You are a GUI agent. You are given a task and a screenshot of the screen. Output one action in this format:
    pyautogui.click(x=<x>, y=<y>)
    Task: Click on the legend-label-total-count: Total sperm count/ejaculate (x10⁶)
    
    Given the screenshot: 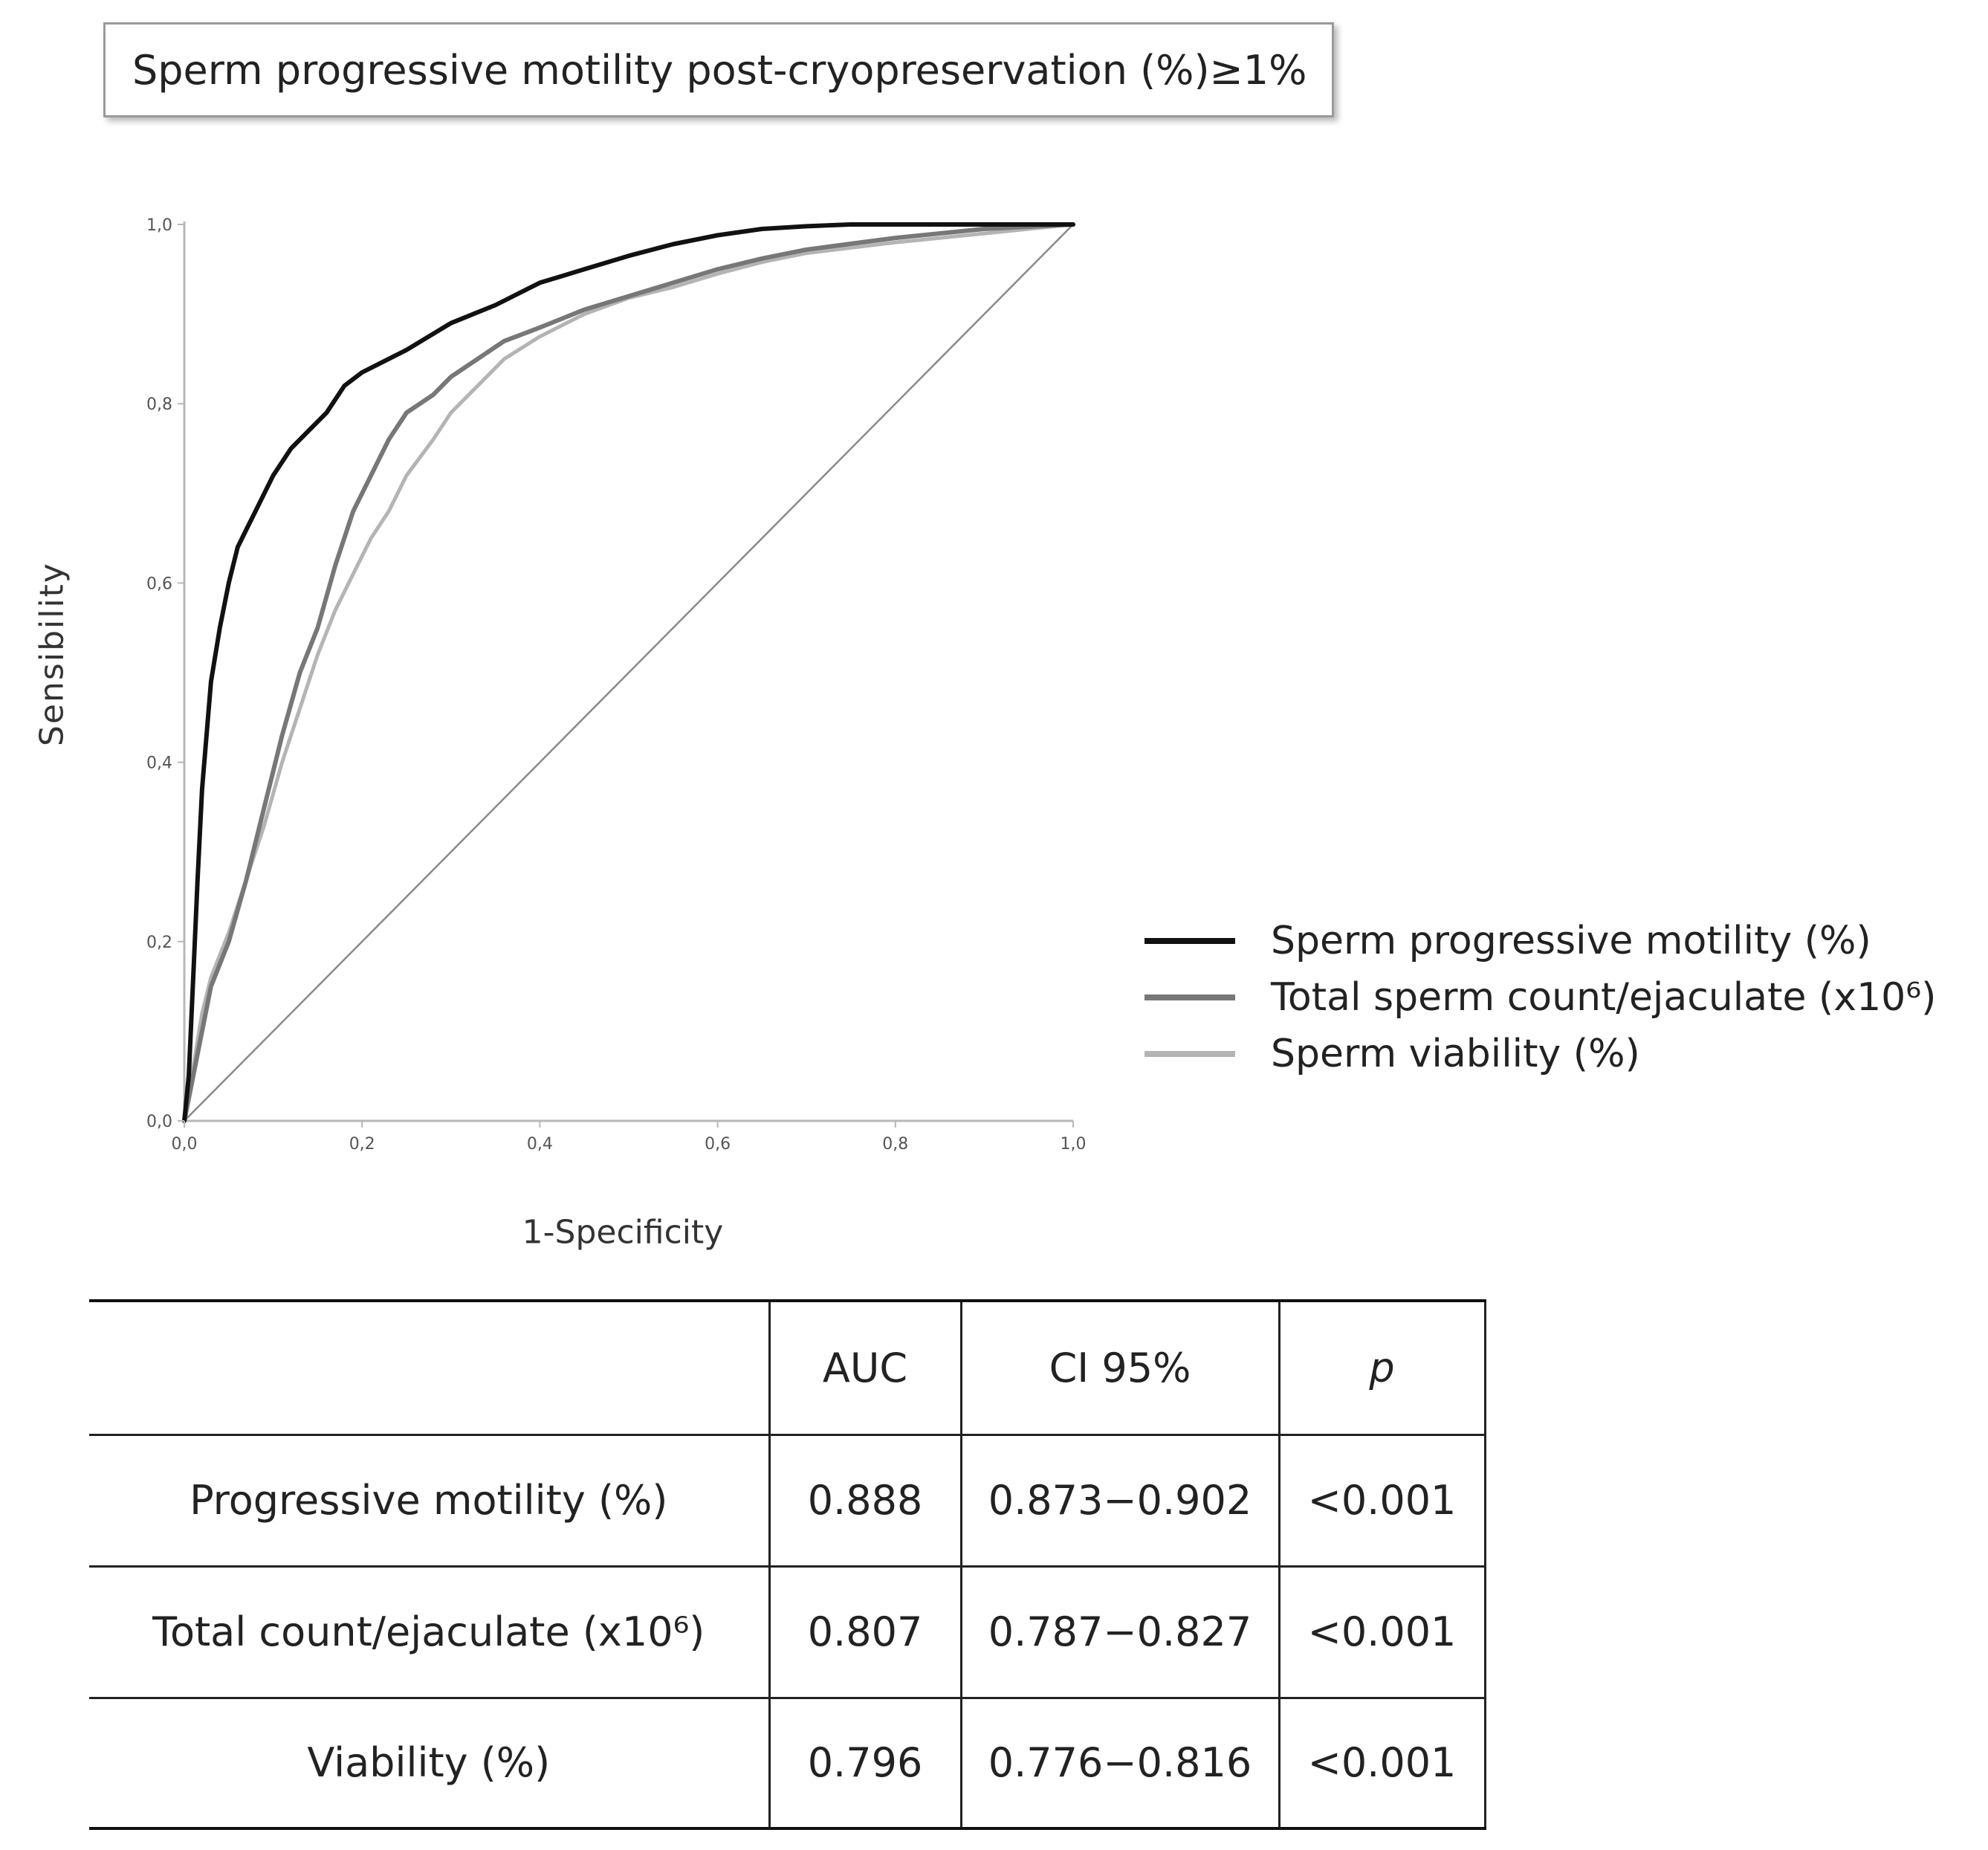 What is the action you would take?
    pyautogui.click(x=1604, y=998)
    